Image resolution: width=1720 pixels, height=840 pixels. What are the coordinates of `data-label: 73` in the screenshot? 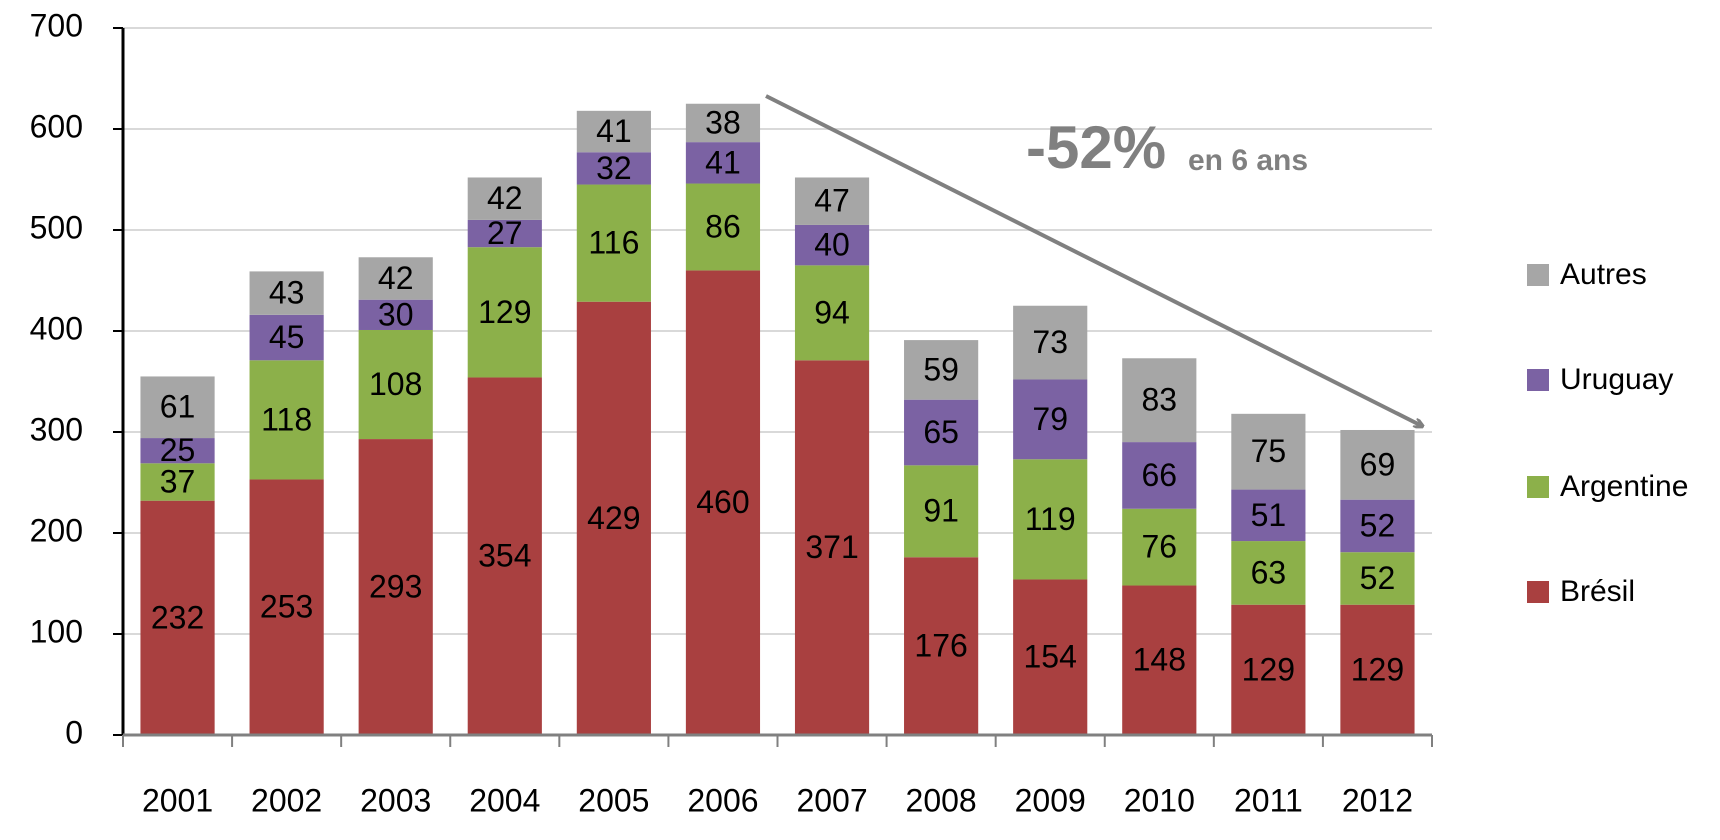 It's located at (1050, 342).